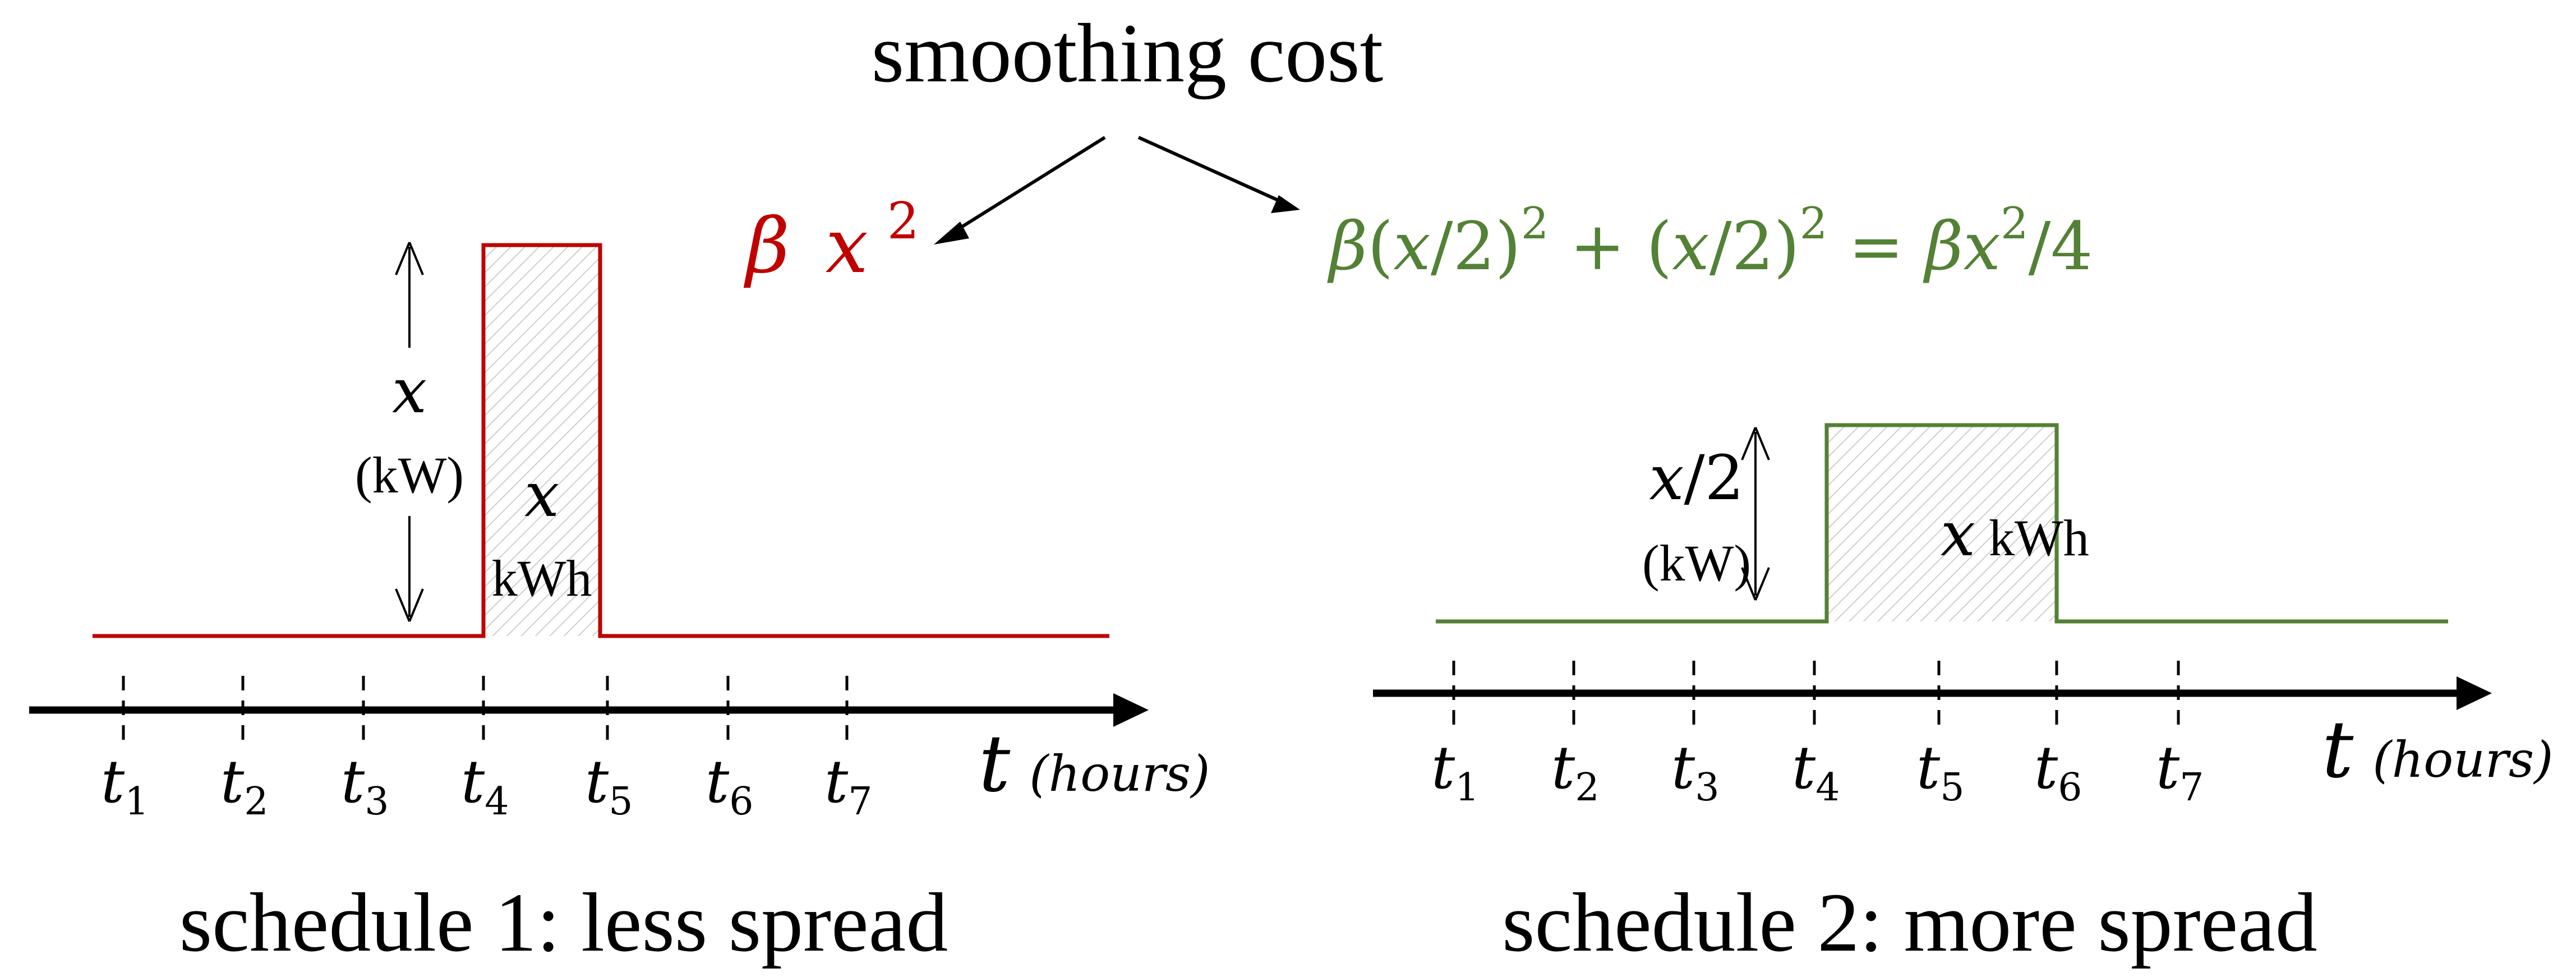  Describe the element at coordinates (1666, 478) in the screenshot. I see `schedule-2-height-var: x` at that location.